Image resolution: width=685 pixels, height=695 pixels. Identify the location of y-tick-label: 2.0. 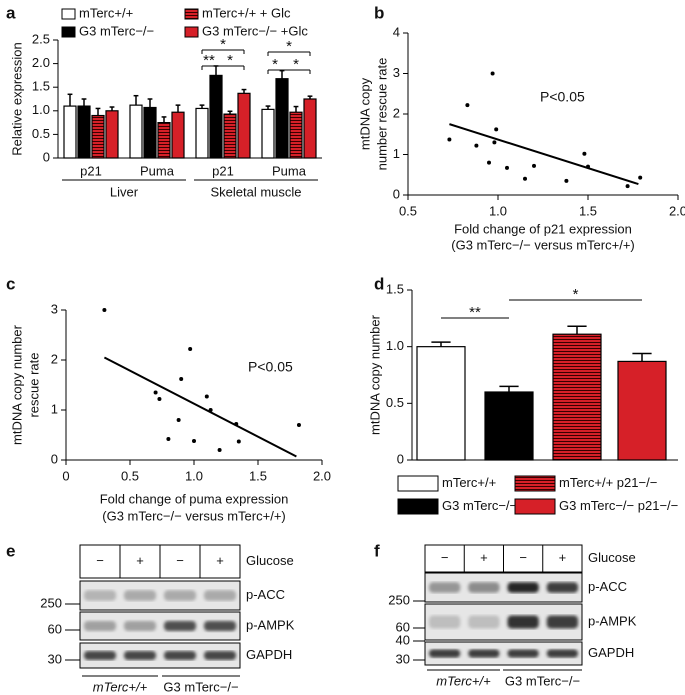
(41, 62).